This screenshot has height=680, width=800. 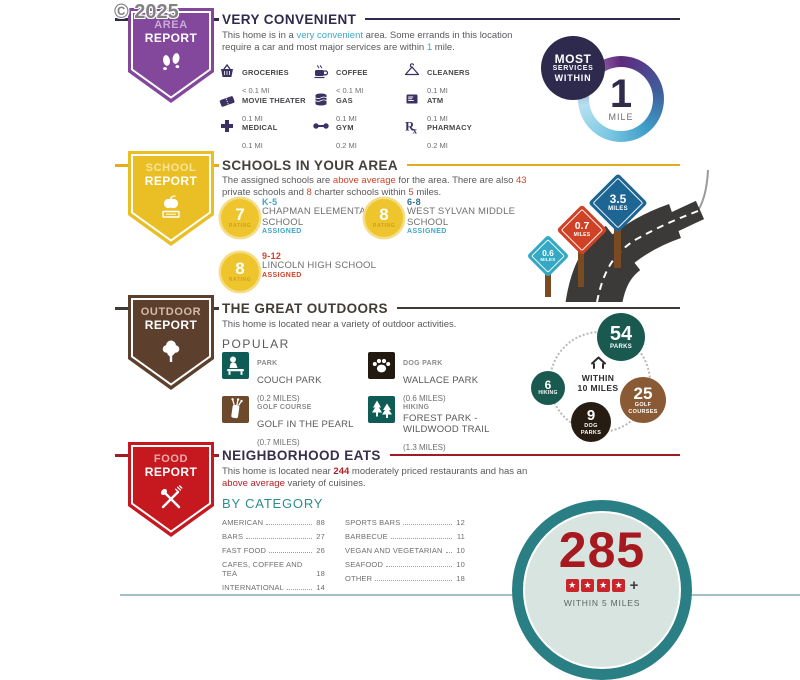 I want to click on star-rating: ★ ★ ★ ★ +, so click(x=601, y=585).